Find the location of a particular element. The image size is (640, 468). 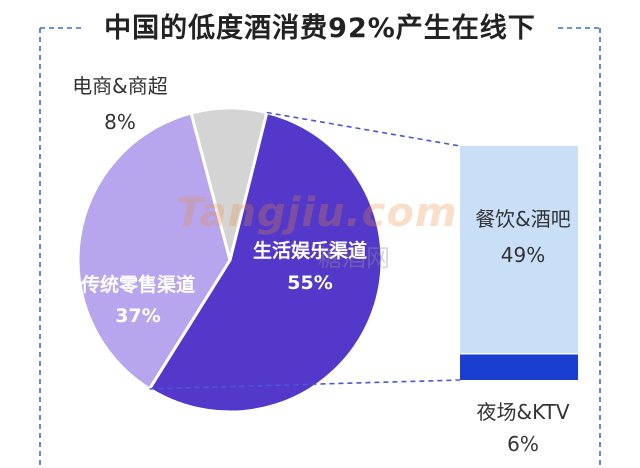

watermark-latin: Tangjiu.com is located at coordinates (317, 213).